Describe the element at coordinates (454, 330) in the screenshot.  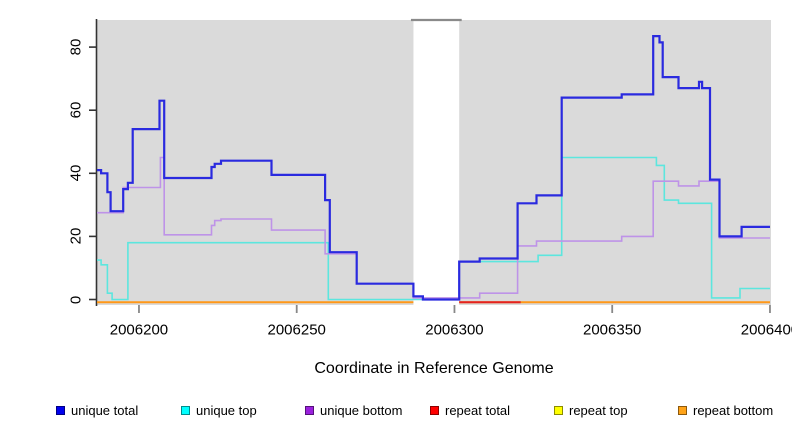
I see `x-tick-label: 2006300` at that location.